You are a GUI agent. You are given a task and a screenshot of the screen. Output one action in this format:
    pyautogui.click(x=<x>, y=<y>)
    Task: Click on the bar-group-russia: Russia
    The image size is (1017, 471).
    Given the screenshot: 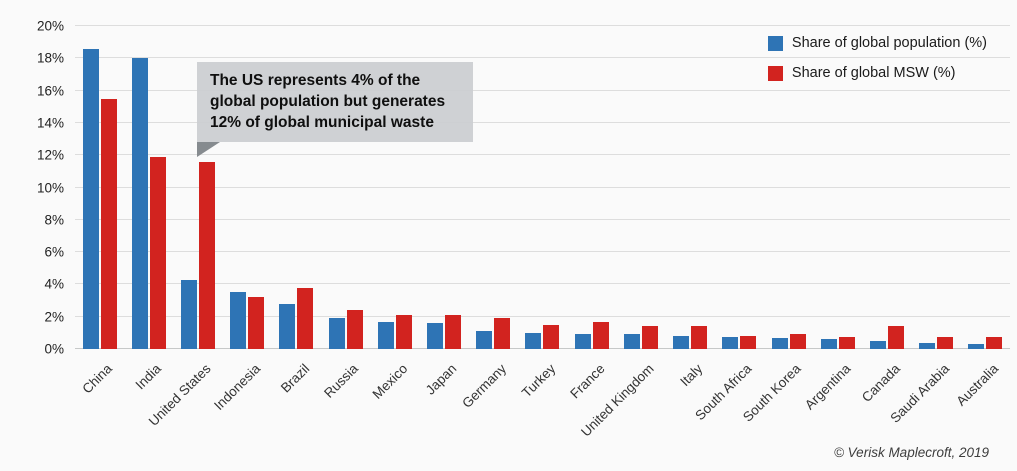 What is the action you would take?
    pyautogui.click(x=345, y=213)
    